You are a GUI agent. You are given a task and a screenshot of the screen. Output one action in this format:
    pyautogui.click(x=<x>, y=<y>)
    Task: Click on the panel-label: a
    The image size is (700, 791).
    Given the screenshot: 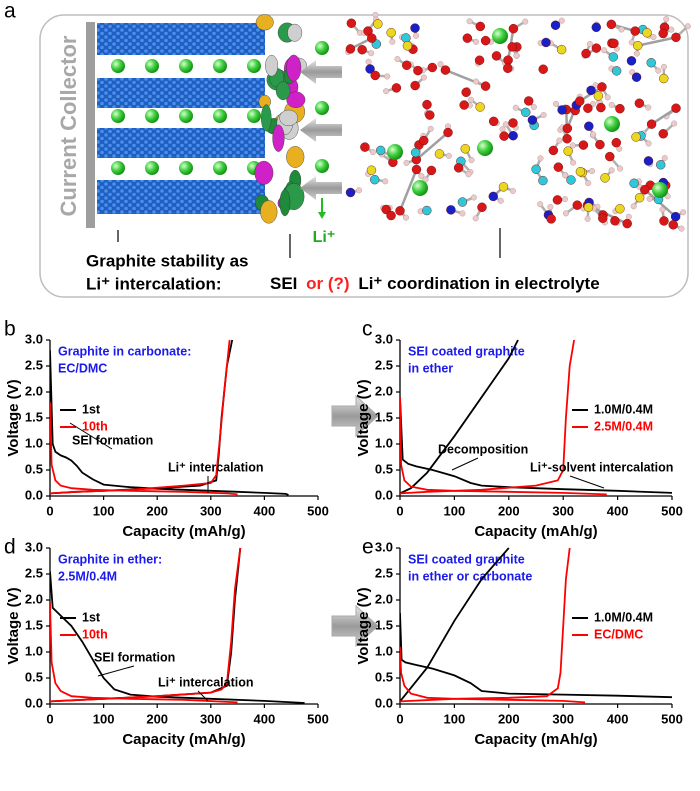 What is the action you would take?
    pyautogui.click(x=10, y=11)
    